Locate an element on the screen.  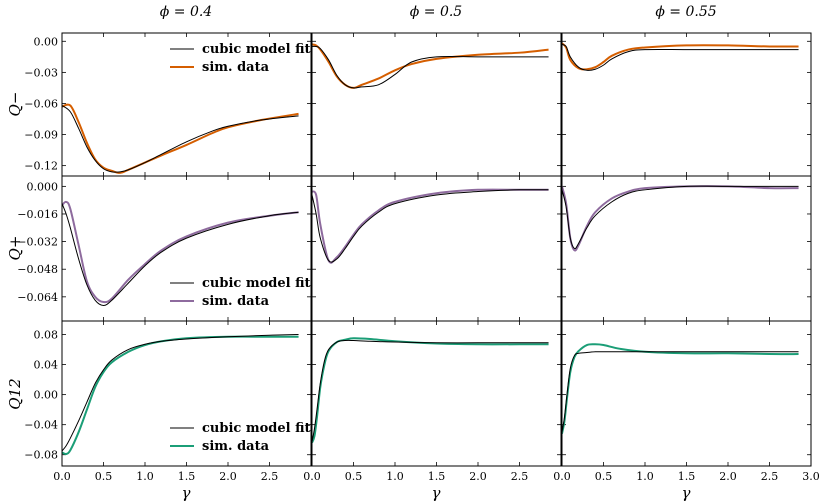
column-titles: ϕ = 0.4 ϕ = 0.5 ϕ = 0.55 is located at coordinates (438, 12).